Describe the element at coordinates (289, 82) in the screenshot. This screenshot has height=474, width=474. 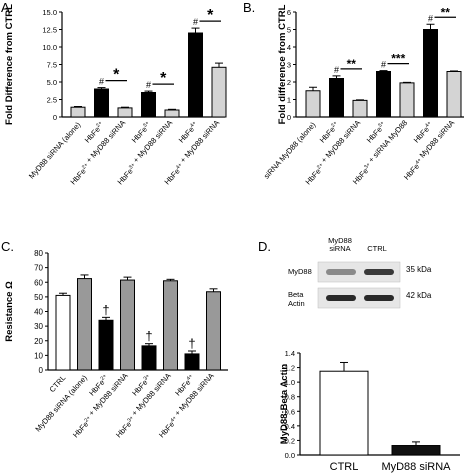
I see `panel-b-y-tick-label: 2` at that location.